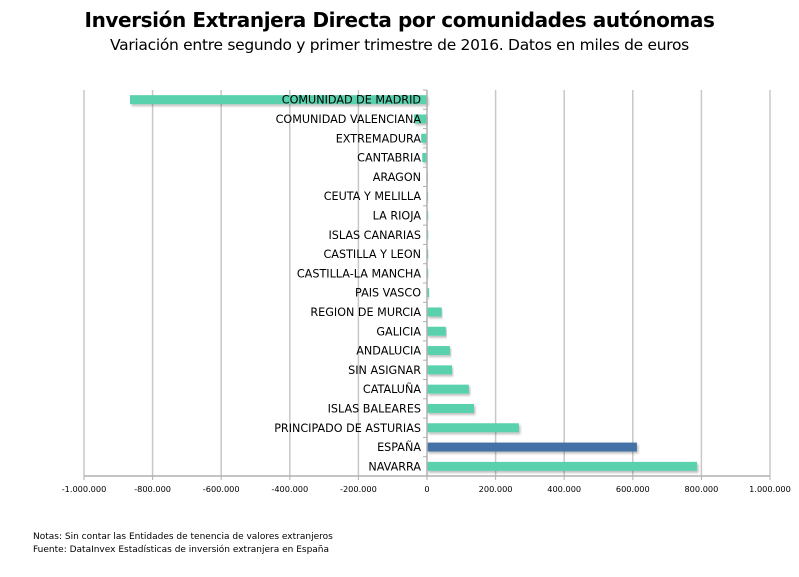 This screenshot has width=799, height=577. Describe the element at coordinates (398, 331) in the screenshot. I see `category-label: GALICIA` at that location.